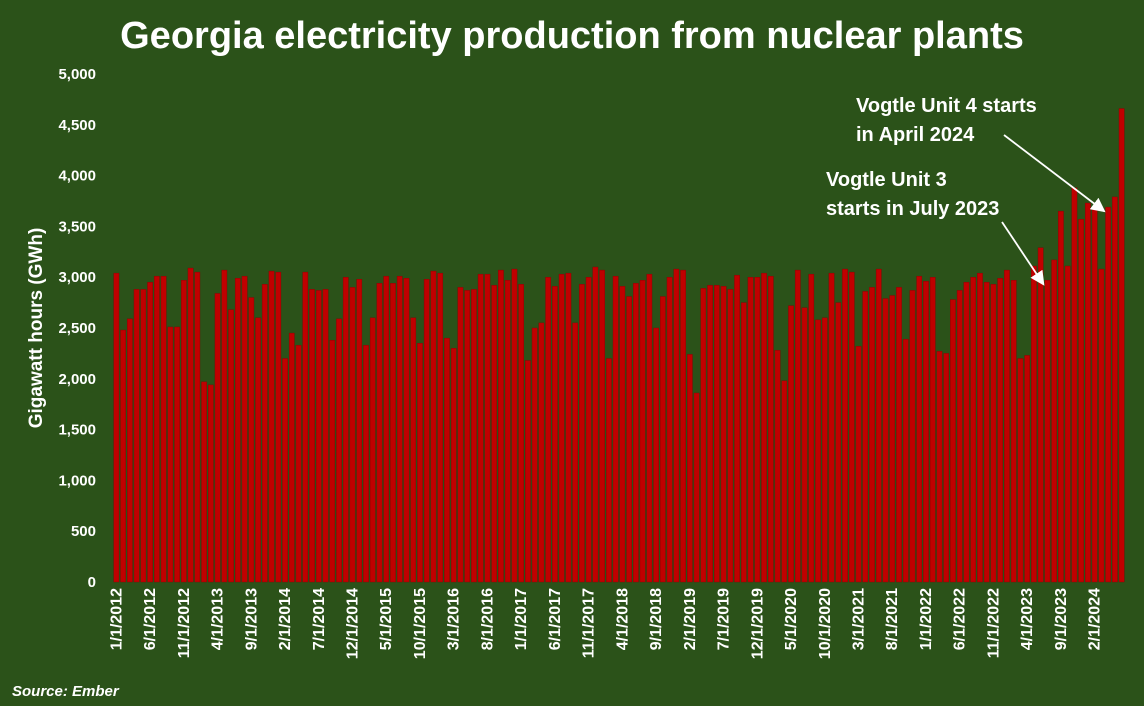 Image resolution: width=1144 pixels, height=706 pixels. Describe the element at coordinates (319, 619) in the screenshot. I see `x-tick-label: 7/1/2014` at that location.